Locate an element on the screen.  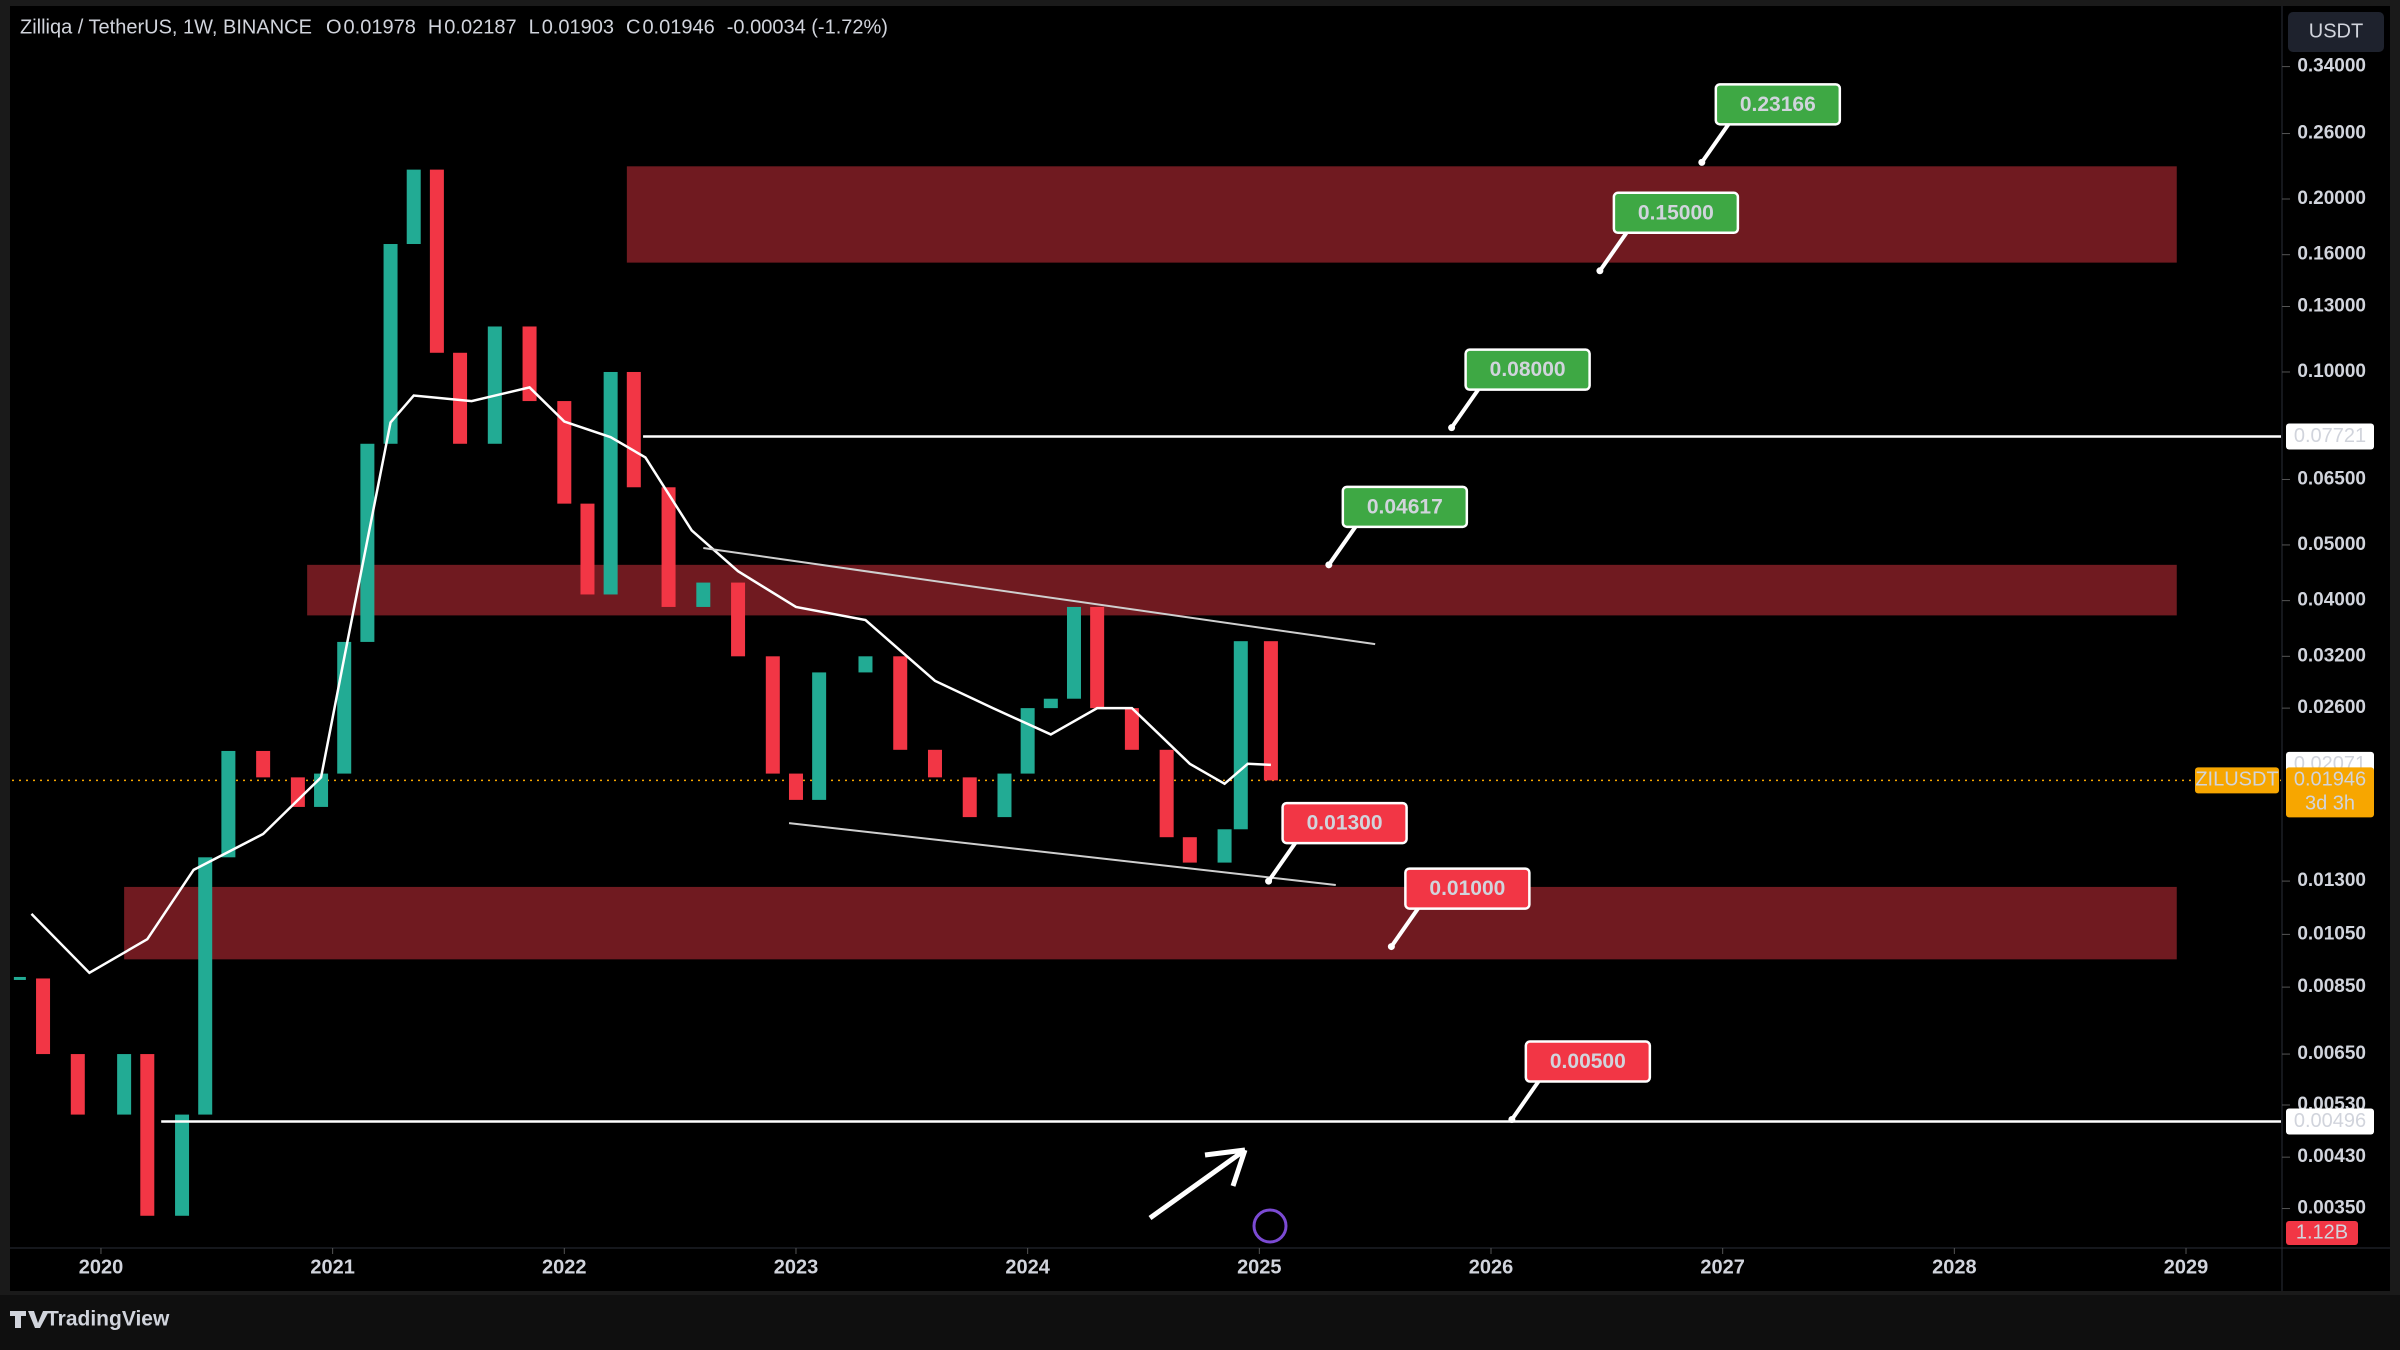
callout-label: 0.01000 is located at coordinates (1467, 888).